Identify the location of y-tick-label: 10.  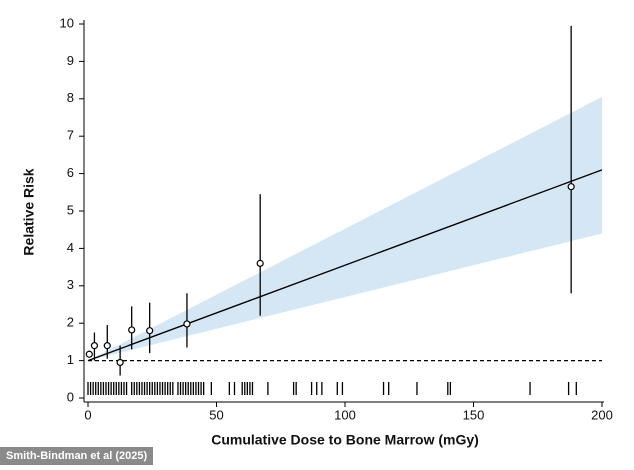
(67, 22).